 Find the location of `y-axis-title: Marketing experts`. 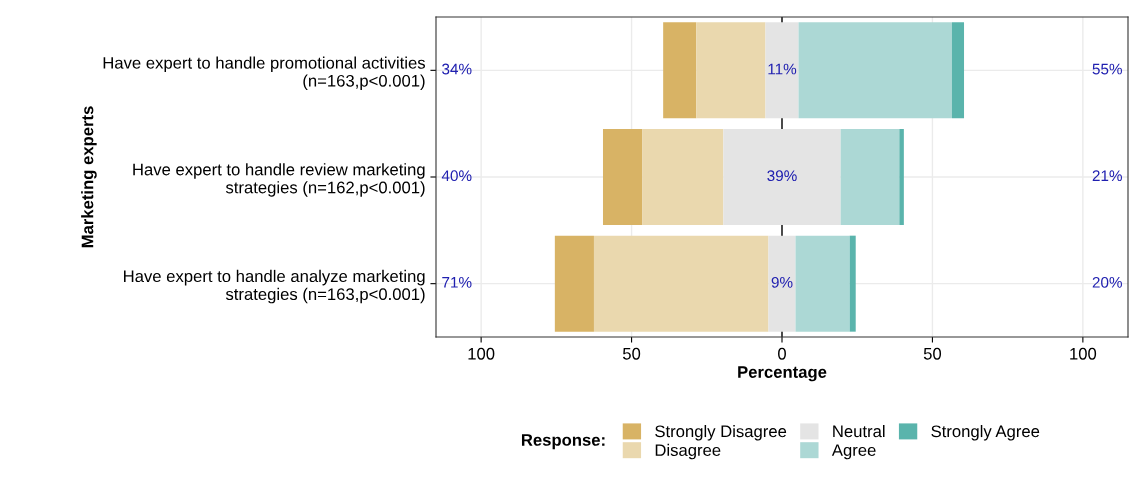

y-axis-title: Marketing experts is located at coordinates (89, 177).